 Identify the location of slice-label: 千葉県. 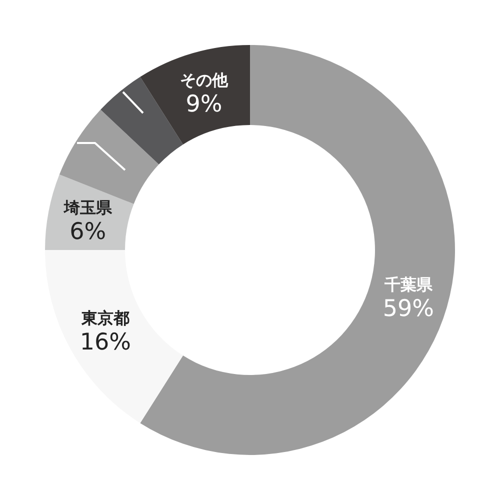
(408, 284).